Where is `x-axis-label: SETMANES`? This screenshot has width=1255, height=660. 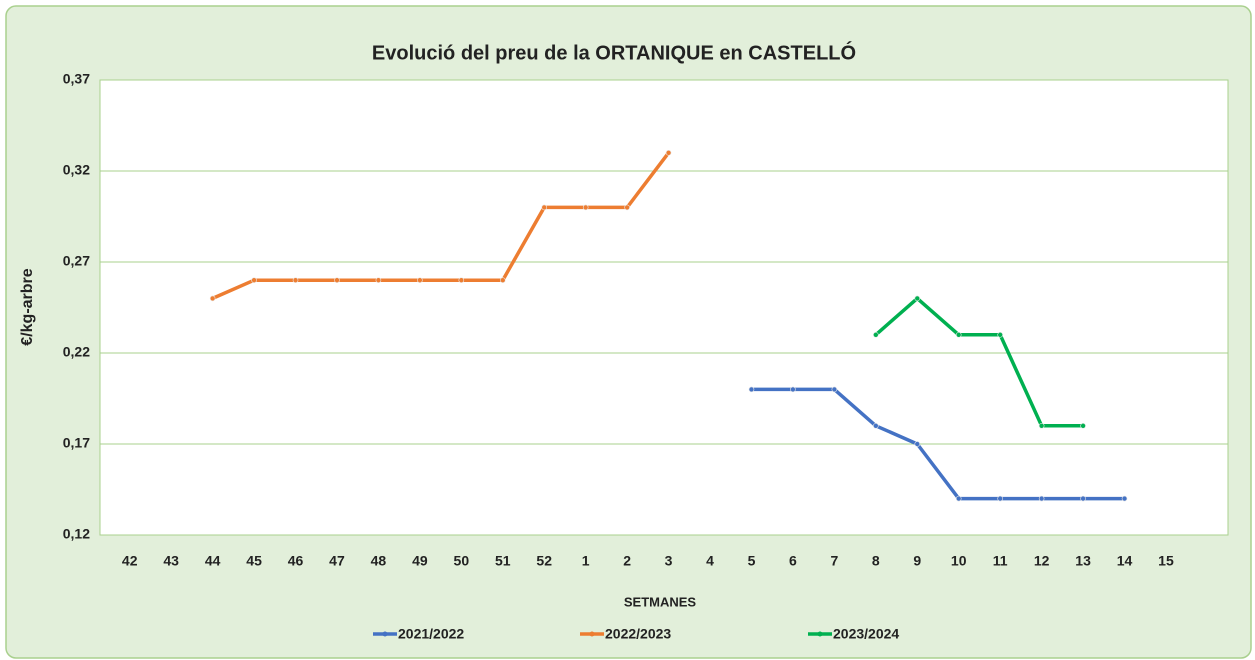
x-axis-label: SETMANES is located at coordinates (660, 601).